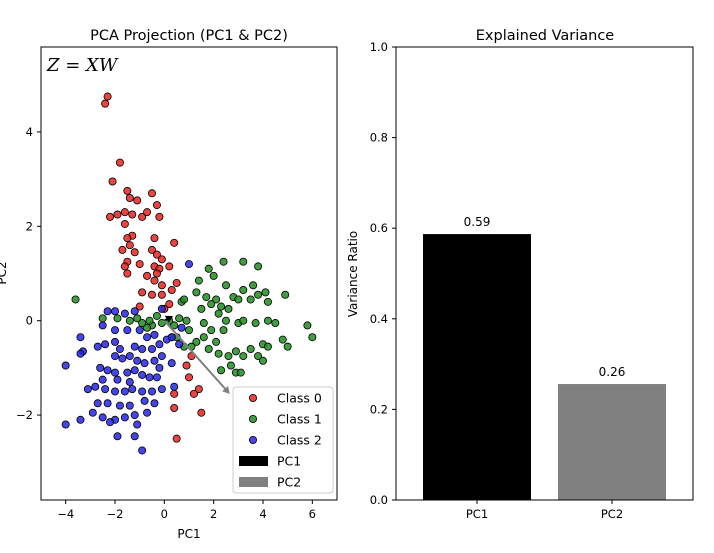  Describe the element at coordinates (612, 372) in the screenshot. I see `bar-value-label-pc2: 0.26` at that location.